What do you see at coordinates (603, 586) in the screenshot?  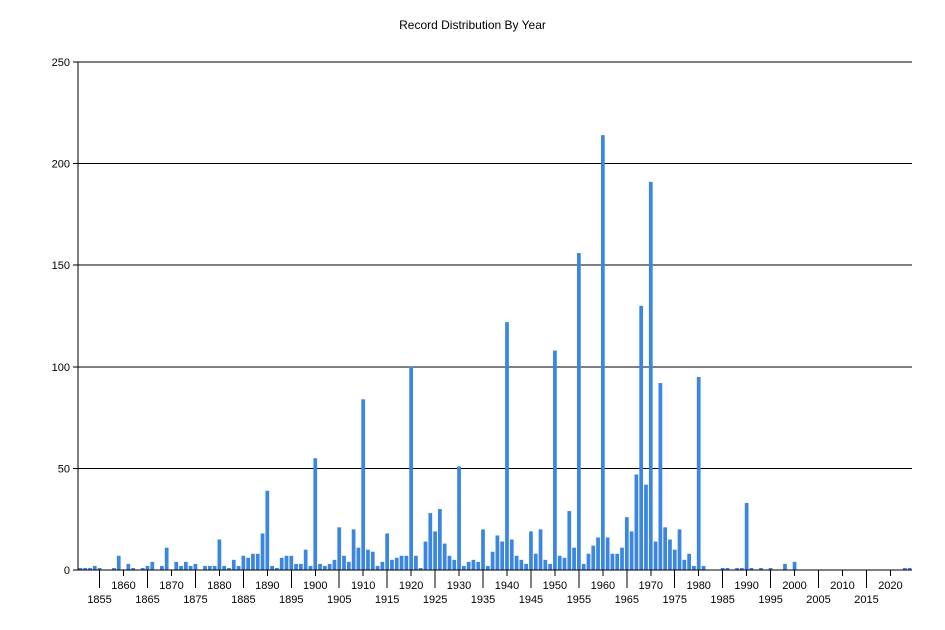 I see `x-tick-label: 1960` at bounding box center [603, 586].